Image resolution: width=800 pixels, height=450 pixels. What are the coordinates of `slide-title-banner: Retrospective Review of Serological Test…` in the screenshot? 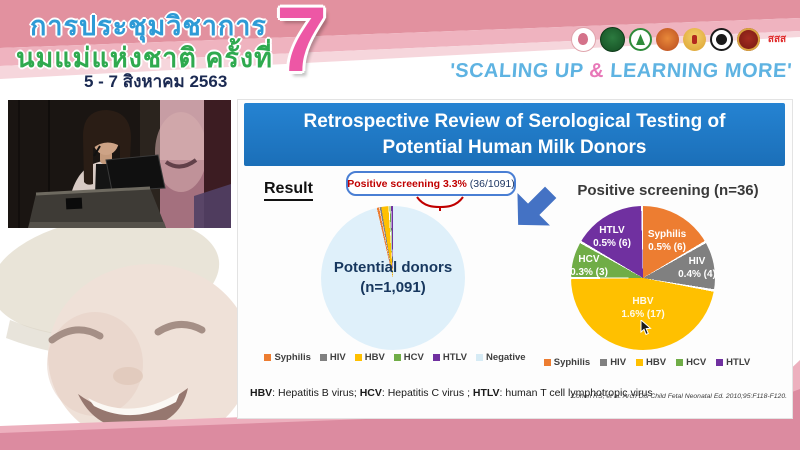 It's located at (514, 134).